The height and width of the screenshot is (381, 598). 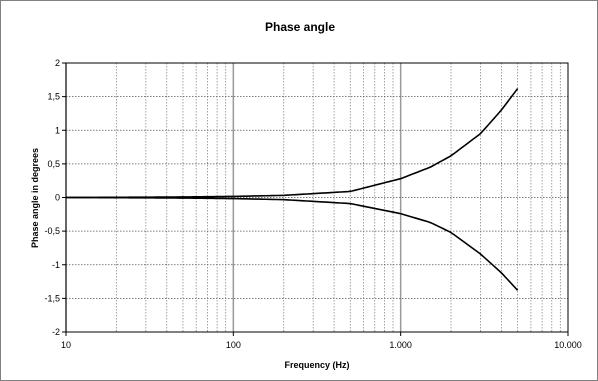 What do you see at coordinates (57, 198) in the screenshot?
I see `y-tick-label: 0` at bounding box center [57, 198].